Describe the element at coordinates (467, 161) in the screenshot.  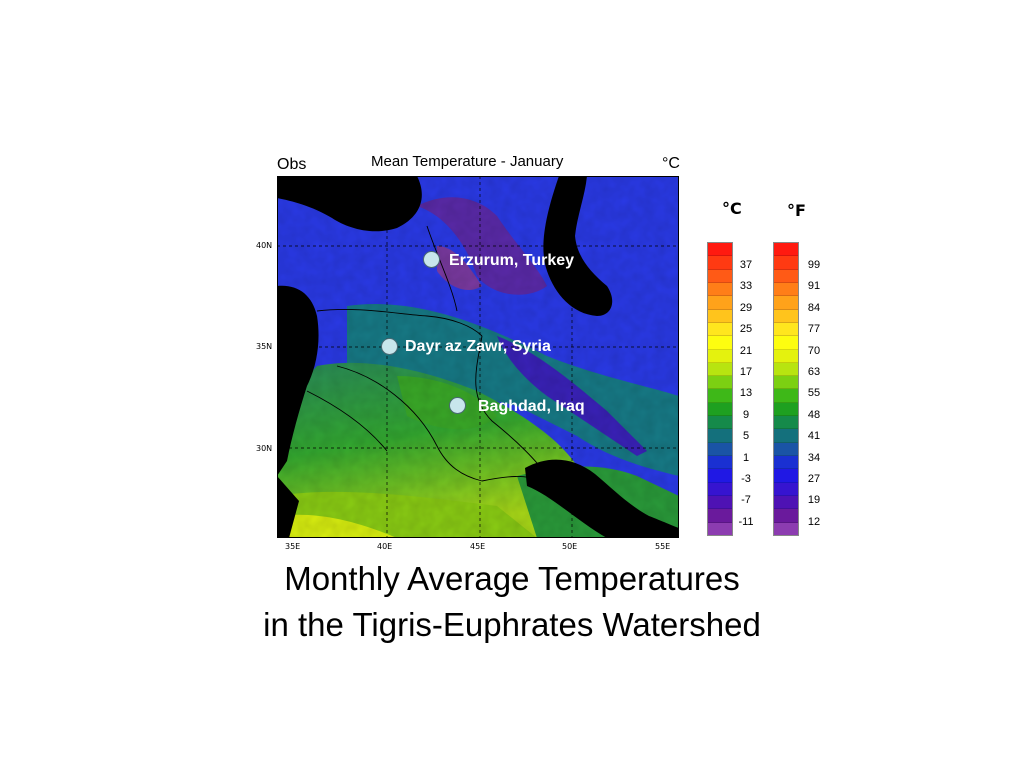
I see `map-title: Mean Temperature - January` at that location.